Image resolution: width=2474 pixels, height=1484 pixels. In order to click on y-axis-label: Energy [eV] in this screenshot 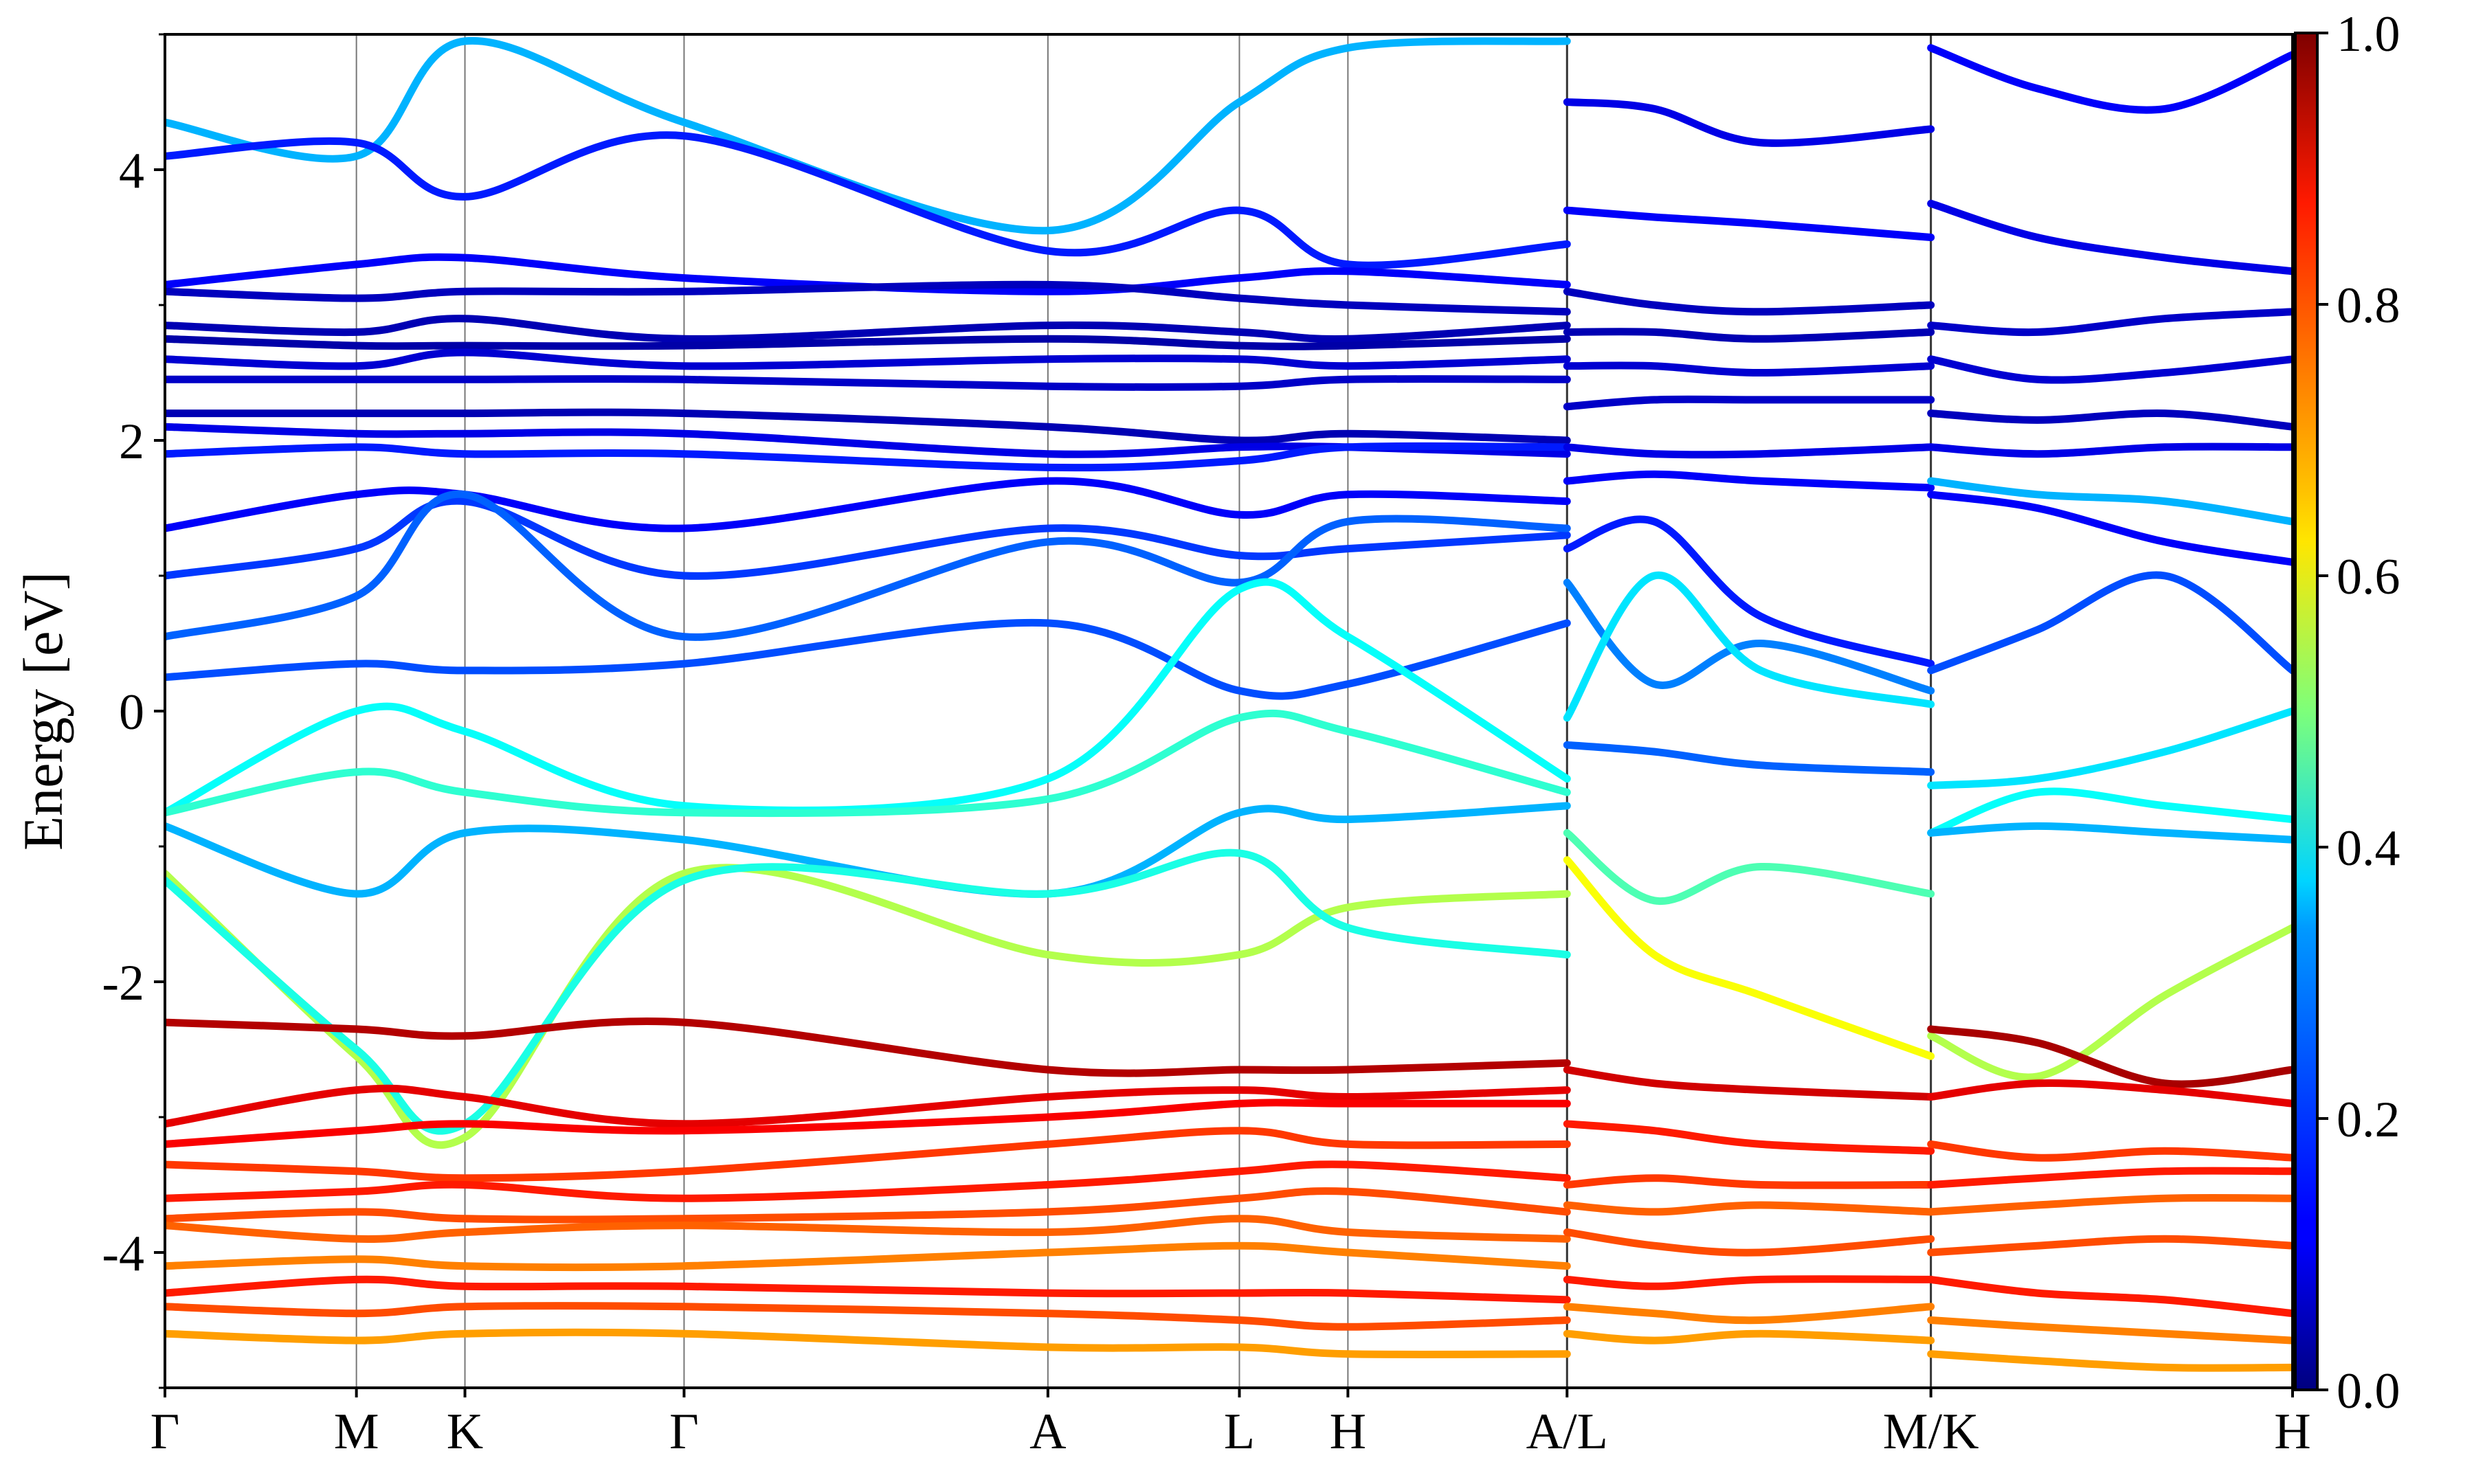, I will do `click(43, 711)`.